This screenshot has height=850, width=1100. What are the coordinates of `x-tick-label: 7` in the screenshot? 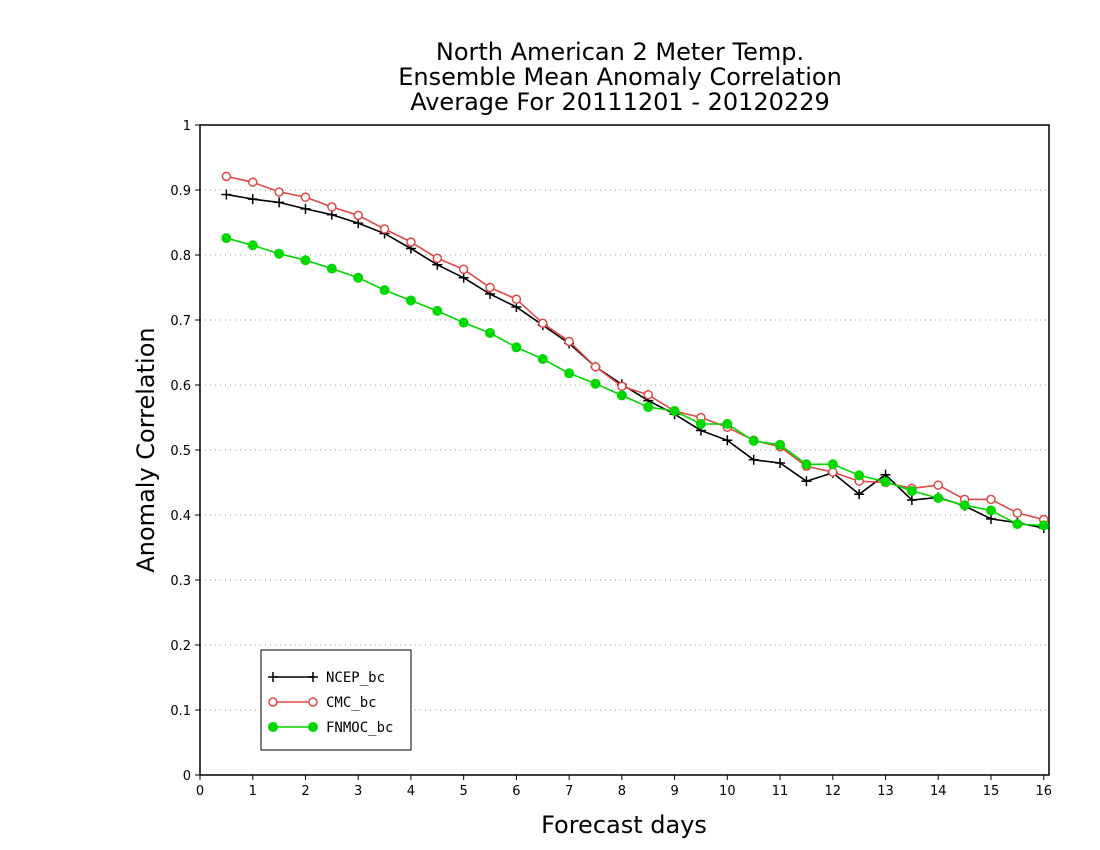 It's located at (569, 791).